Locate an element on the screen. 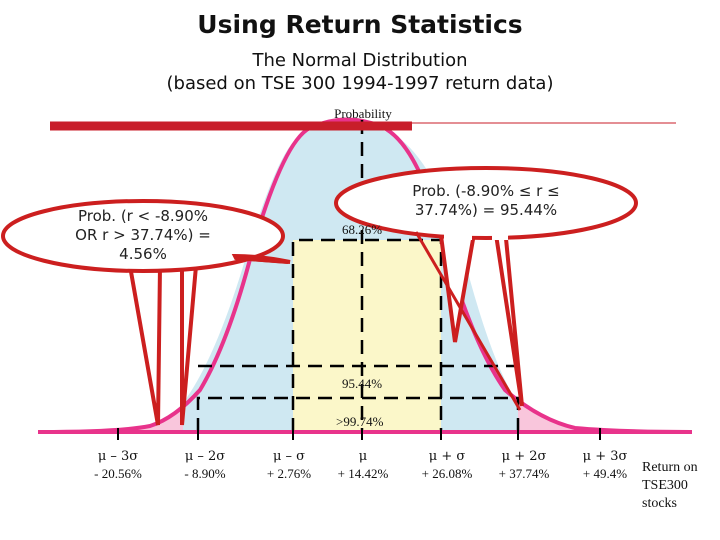 Image resolution: width=720 pixels, height=540 pixels. page-title: Using Return Statistics is located at coordinates (360, 24).